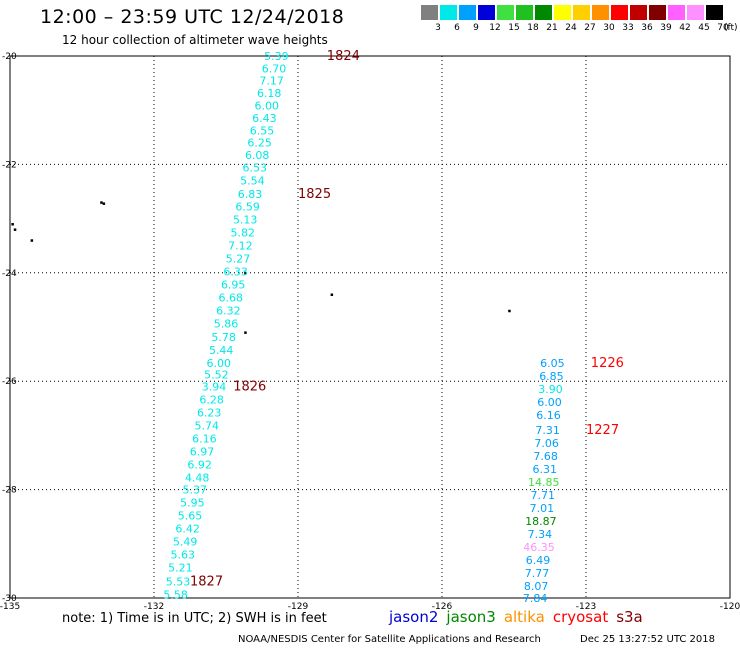  What do you see at coordinates (571, 28) in the screenshot?
I see `legend-label: 24` at bounding box center [571, 28].